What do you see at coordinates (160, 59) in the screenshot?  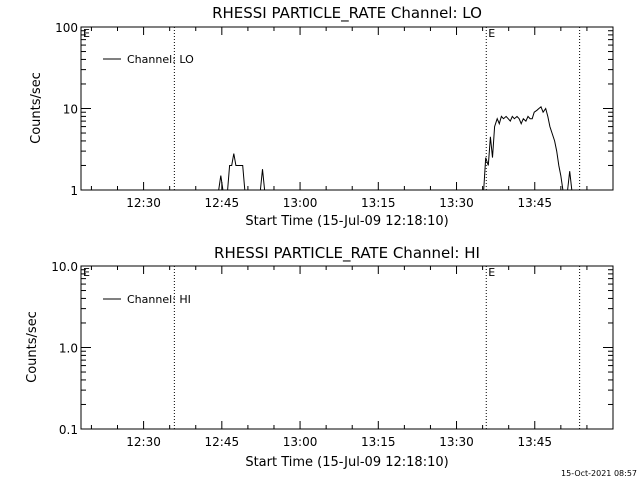 I see `legend-entry: Channel: LO` at bounding box center [160, 59].